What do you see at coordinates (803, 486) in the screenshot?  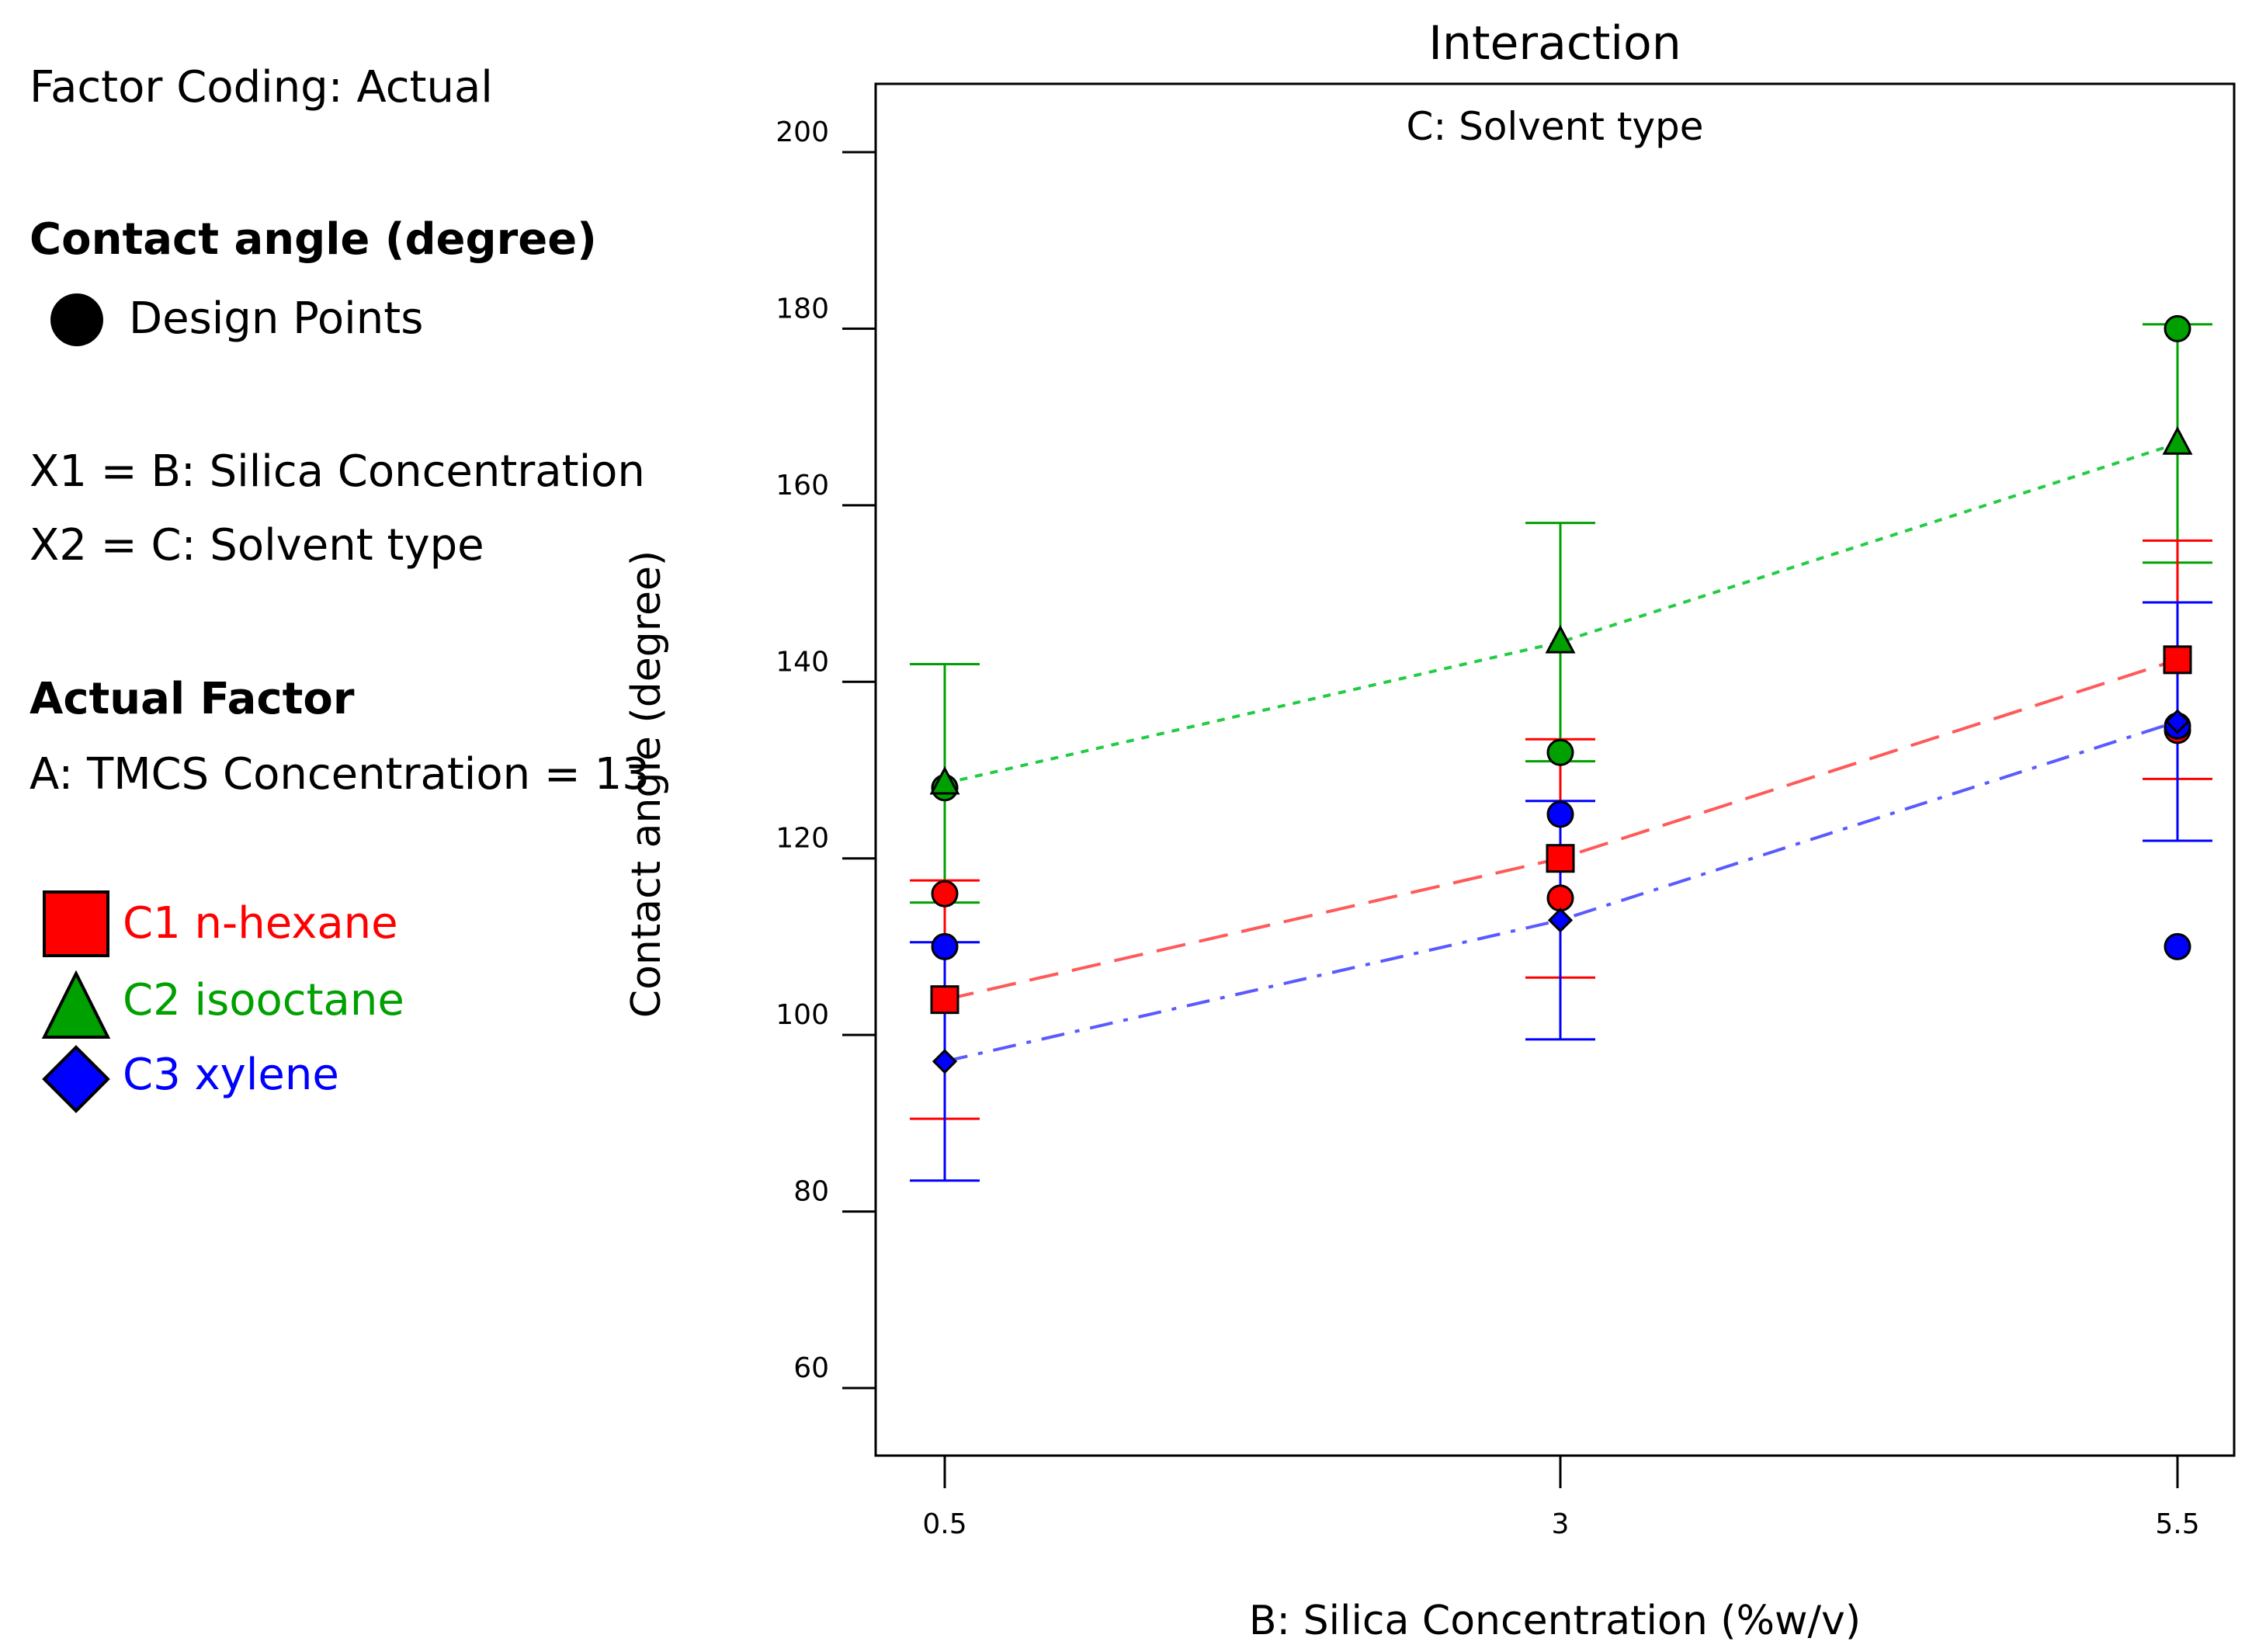 I see `y-tick-label-160: 160` at bounding box center [803, 486].